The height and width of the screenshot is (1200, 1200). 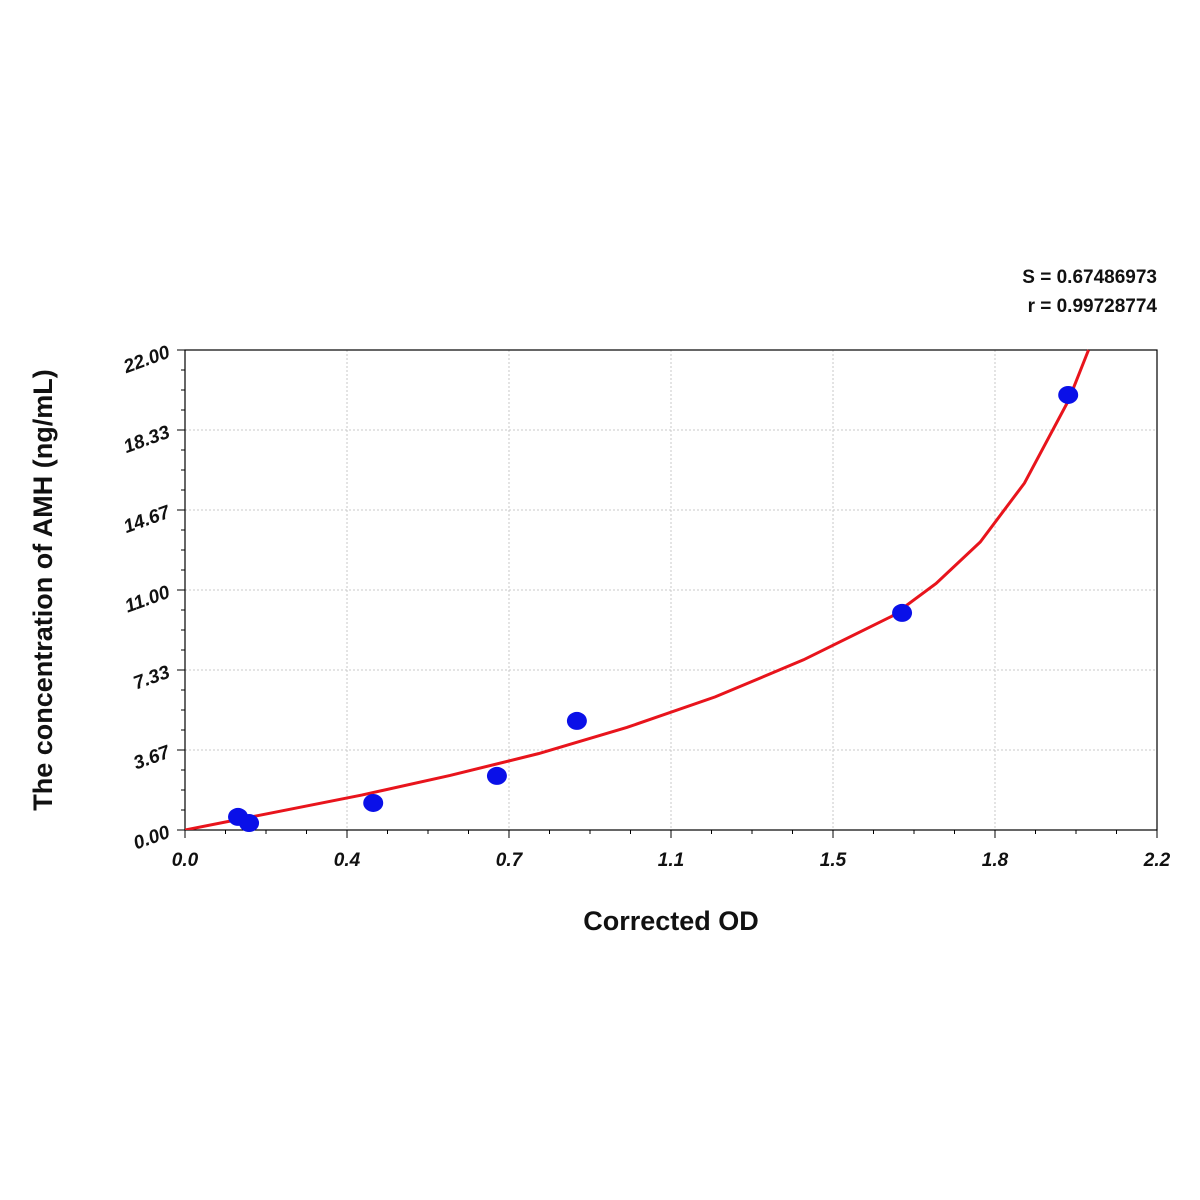 What do you see at coordinates (671, 921) in the screenshot?
I see `x-axis-title: Corrected OD` at bounding box center [671, 921].